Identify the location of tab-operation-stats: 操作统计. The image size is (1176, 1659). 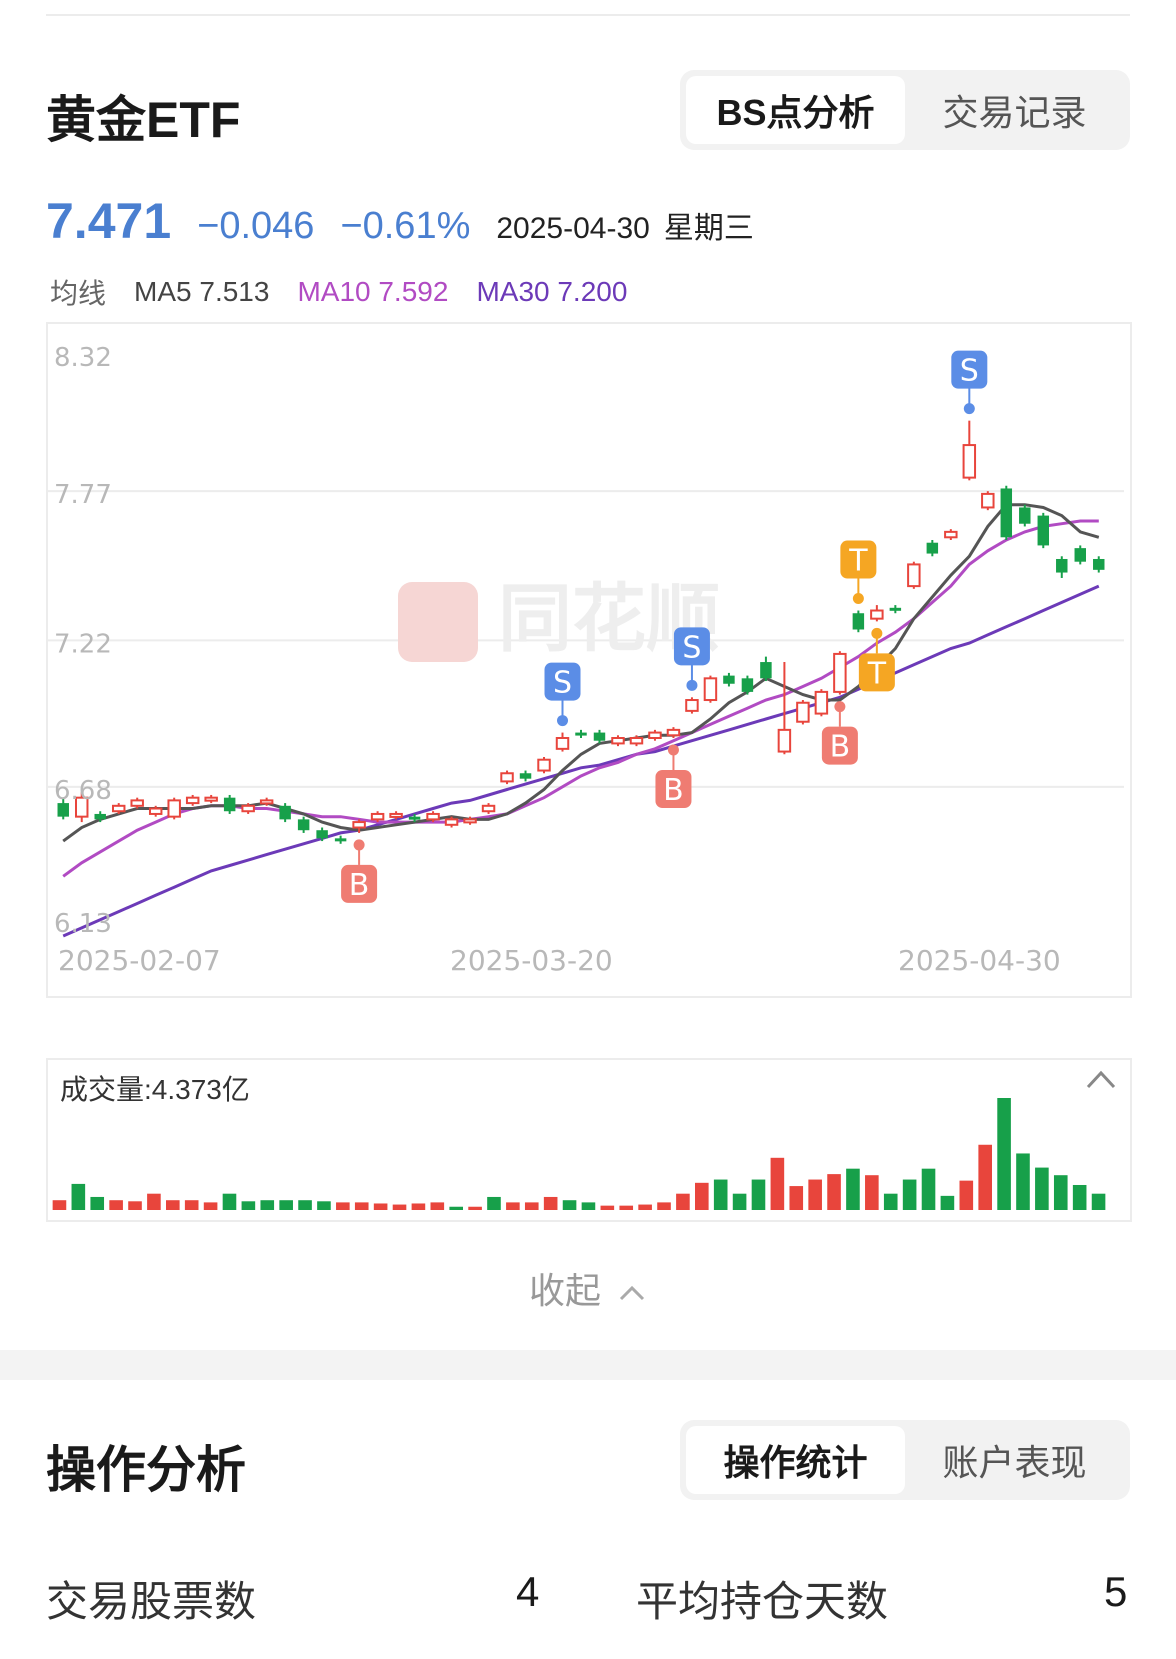
(795, 1460).